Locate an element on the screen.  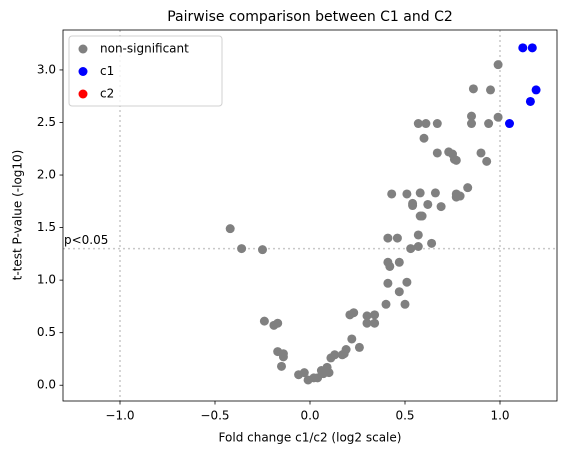
x-tick-label: 0.0 is located at coordinates (309, 416).